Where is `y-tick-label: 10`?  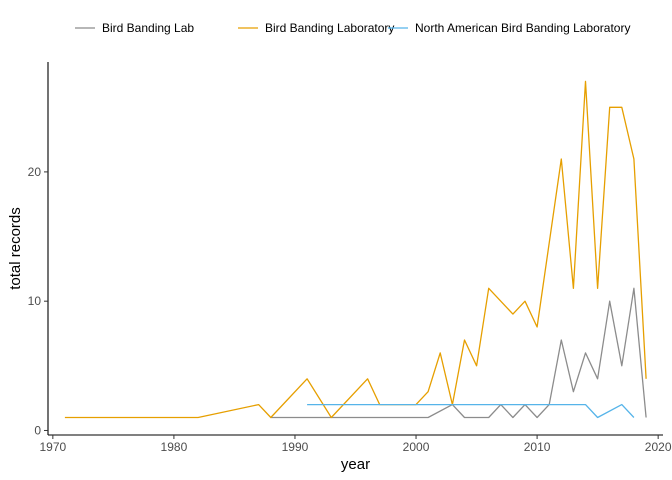
y-tick-label: 10 is located at coordinates (35, 301).